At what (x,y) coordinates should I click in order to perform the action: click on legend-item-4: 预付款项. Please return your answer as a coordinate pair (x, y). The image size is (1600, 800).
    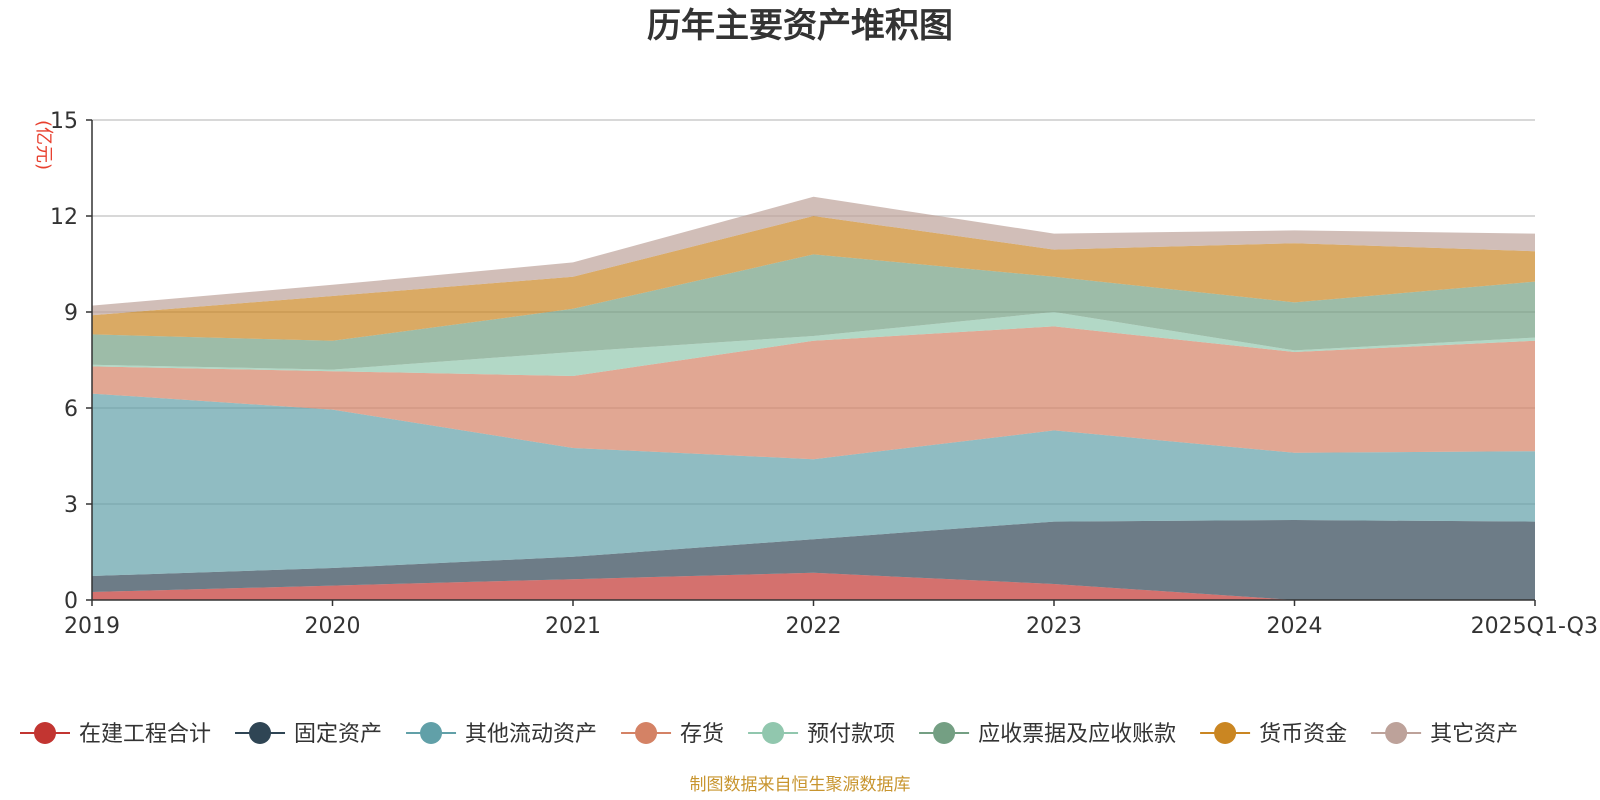
    Looking at the image, I should click on (821, 734).